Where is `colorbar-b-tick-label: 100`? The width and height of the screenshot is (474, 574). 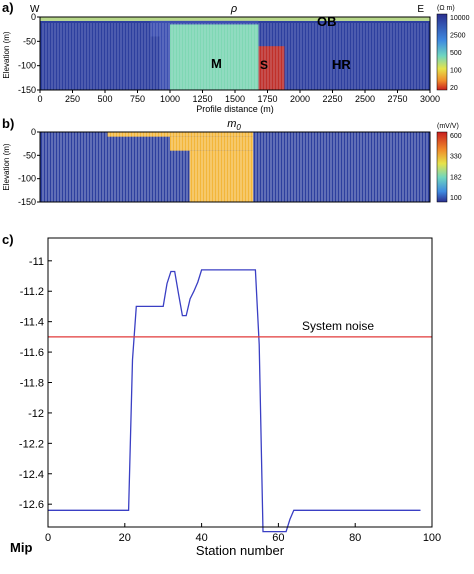 colorbar-b-tick-label: 100 is located at coordinates (456, 198).